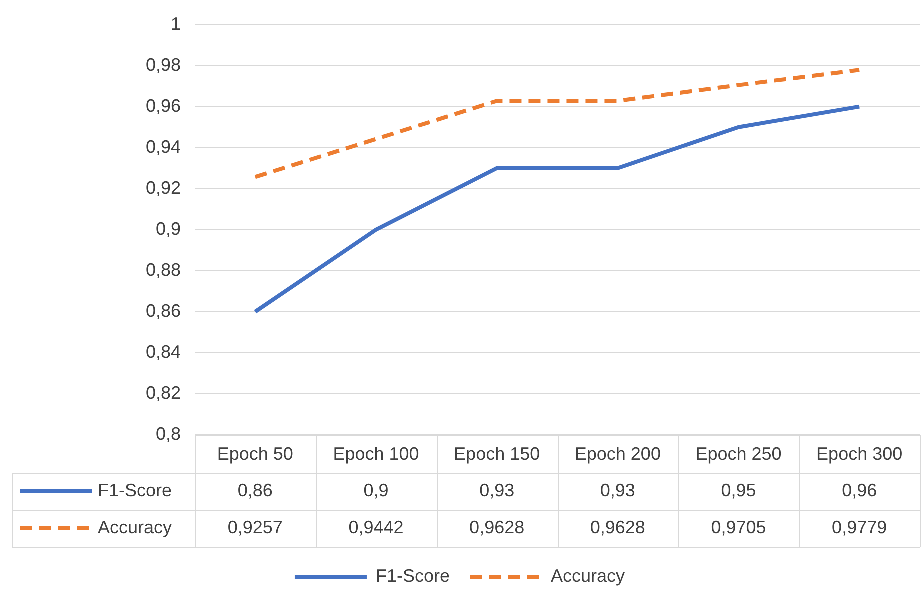  What do you see at coordinates (588, 576) in the screenshot?
I see `text: Accuracy` at bounding box center [588, 576].